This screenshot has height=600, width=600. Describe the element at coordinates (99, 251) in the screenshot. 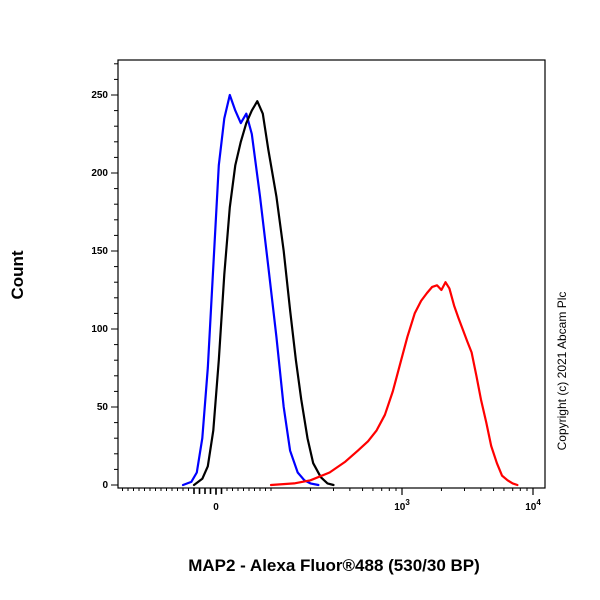

I see `y-tick-label: 150` at that location.